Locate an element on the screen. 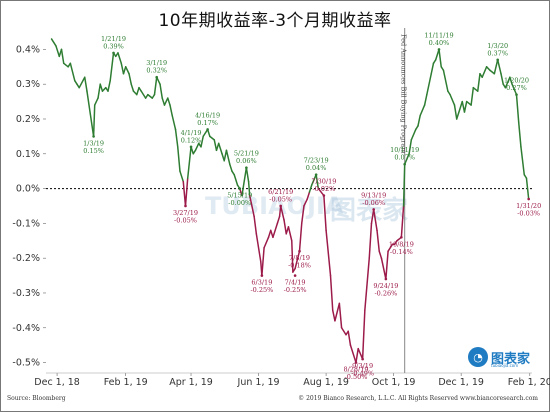 The image size is (550, 412). y-tick-label: -0.5% is located at coordinates (26, 363).